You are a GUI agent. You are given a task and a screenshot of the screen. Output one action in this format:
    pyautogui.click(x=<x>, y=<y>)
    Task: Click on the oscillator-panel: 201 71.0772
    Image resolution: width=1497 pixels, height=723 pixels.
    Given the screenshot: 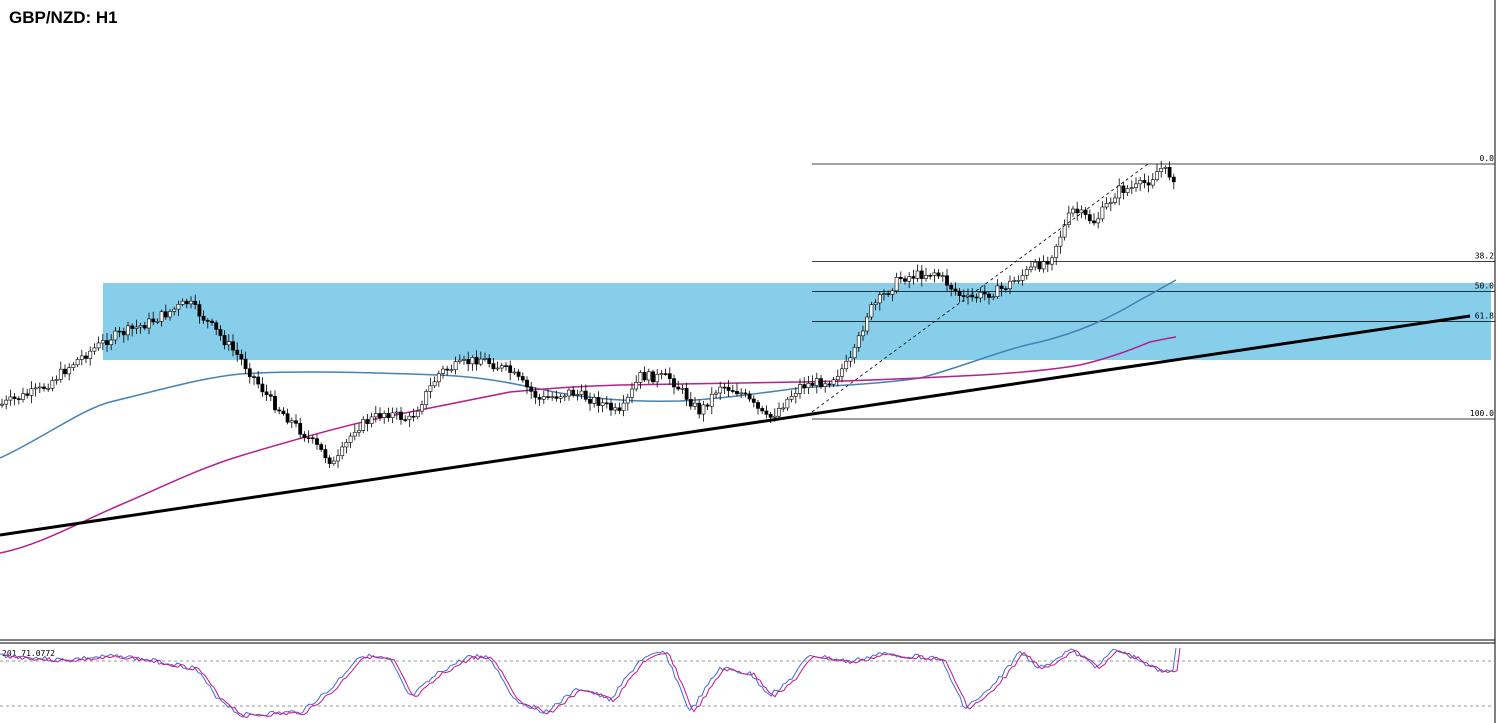 What is the action you would take?
    pyautogui.click(x=747, y=683)
    